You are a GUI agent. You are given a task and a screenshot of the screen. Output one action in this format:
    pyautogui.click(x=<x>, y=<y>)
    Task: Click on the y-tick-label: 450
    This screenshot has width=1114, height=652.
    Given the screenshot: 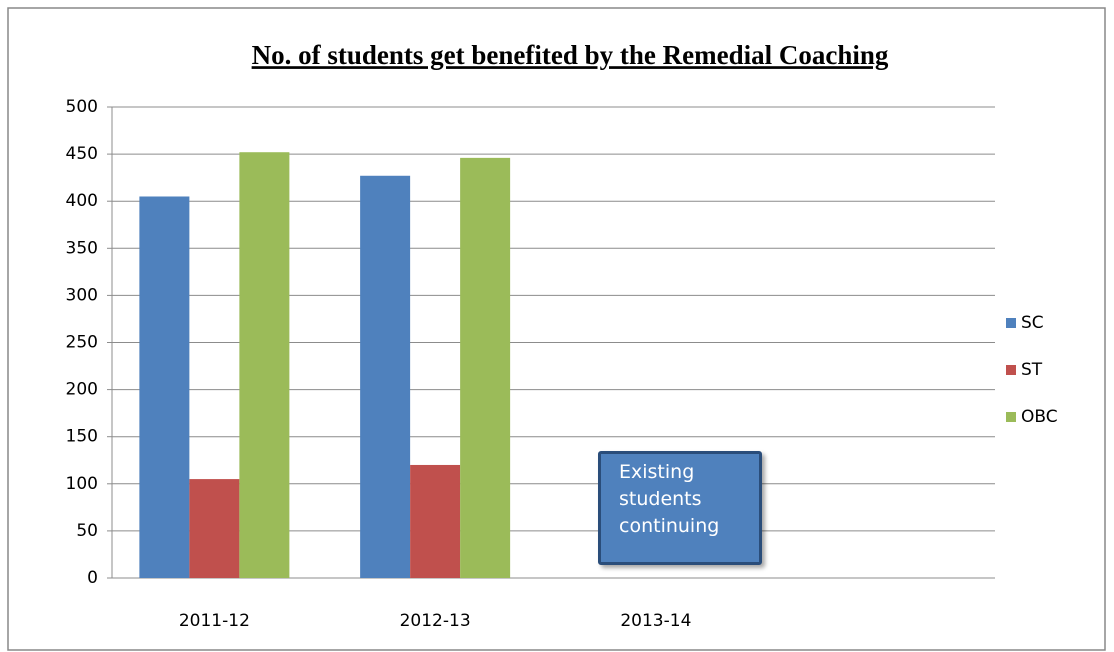 What is the action you would take?
    pyautogui.click(x=82, y=154)
    